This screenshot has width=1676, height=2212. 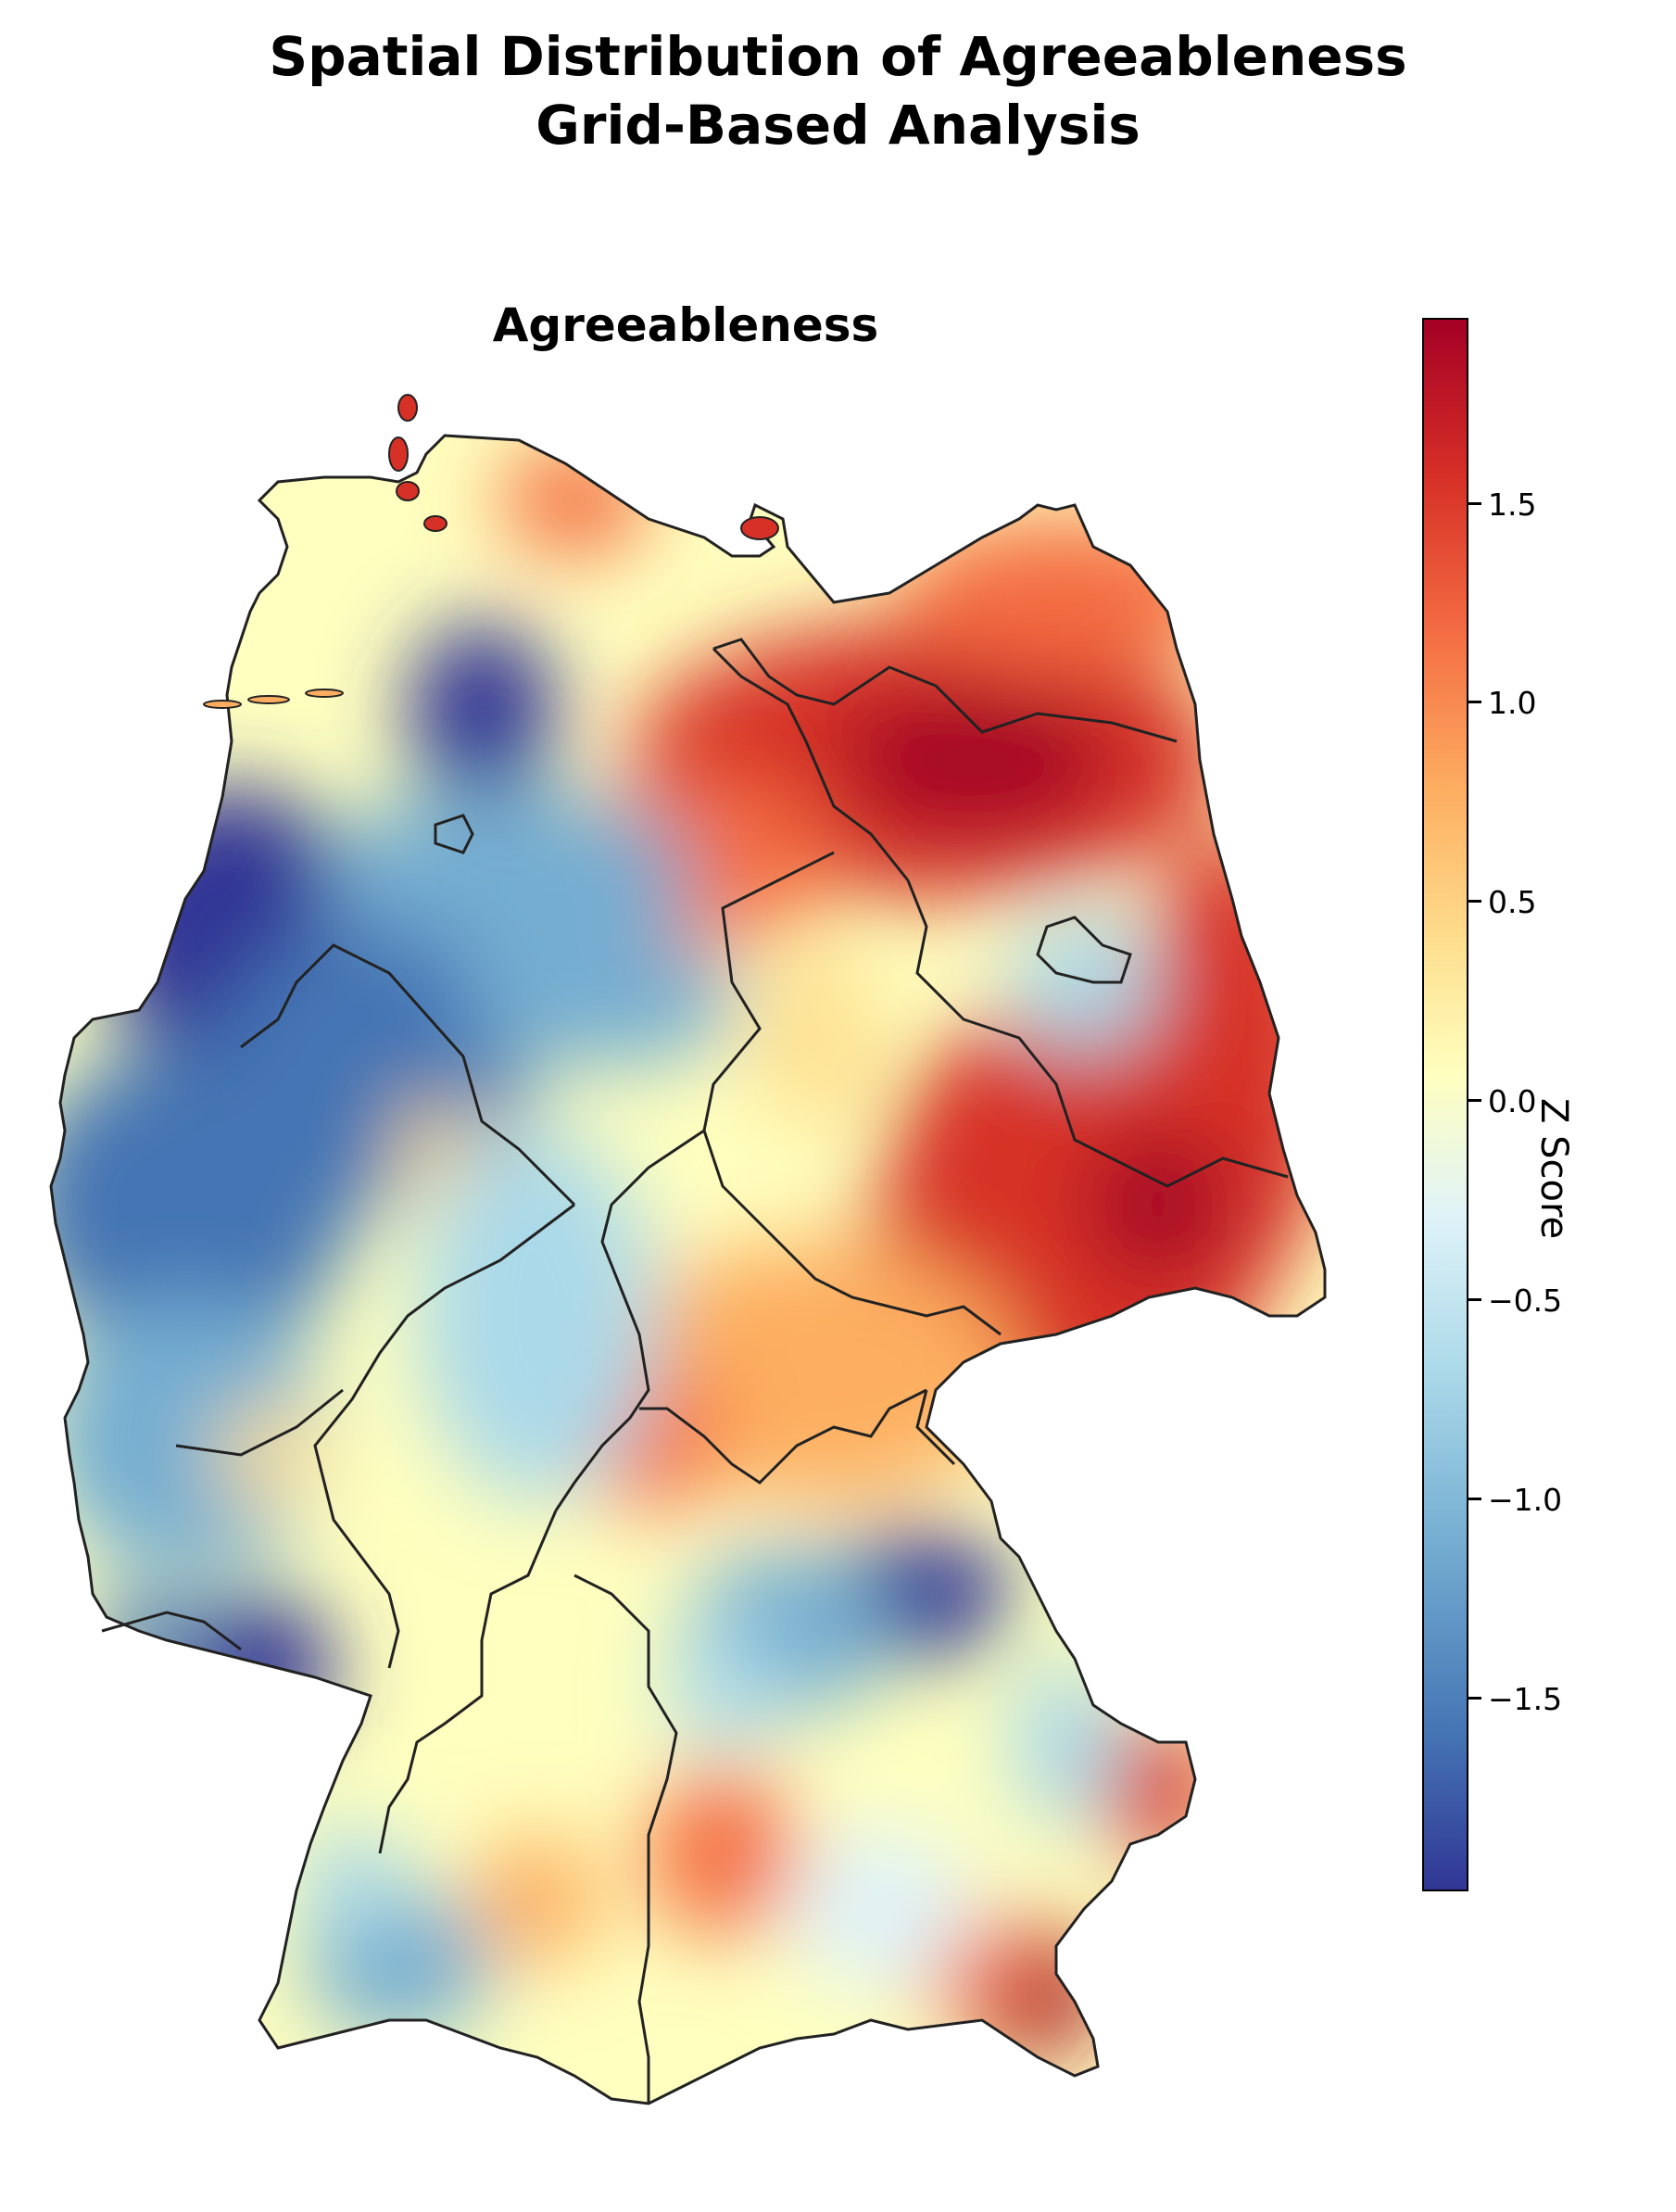 What do you see at coordinates (583, 467) in the screenshot?
I see `north-frisian-islands` at bounding box center [583, 467].